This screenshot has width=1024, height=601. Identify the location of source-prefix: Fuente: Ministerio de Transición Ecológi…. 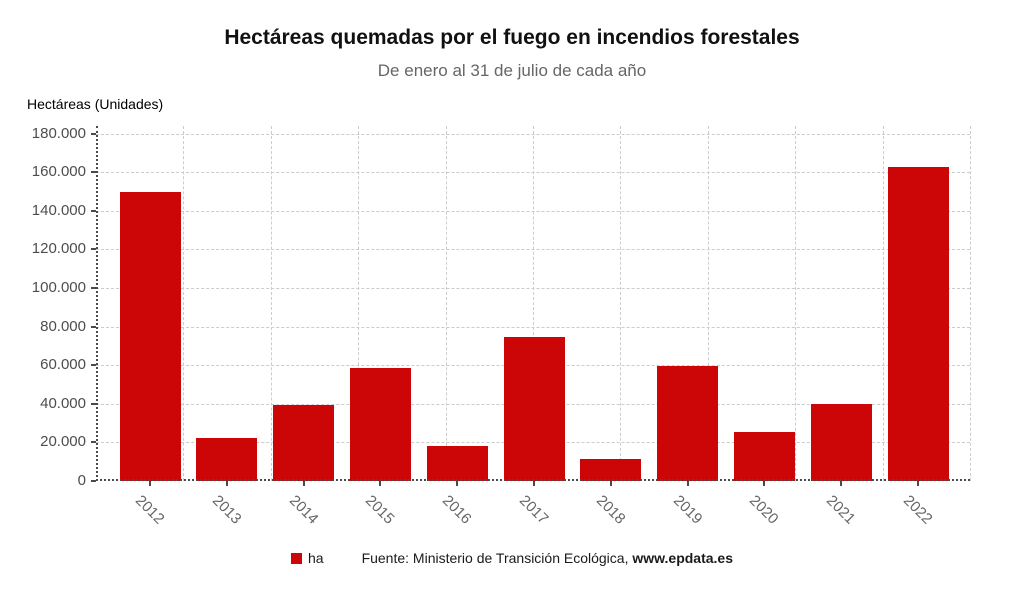
(497, 558).